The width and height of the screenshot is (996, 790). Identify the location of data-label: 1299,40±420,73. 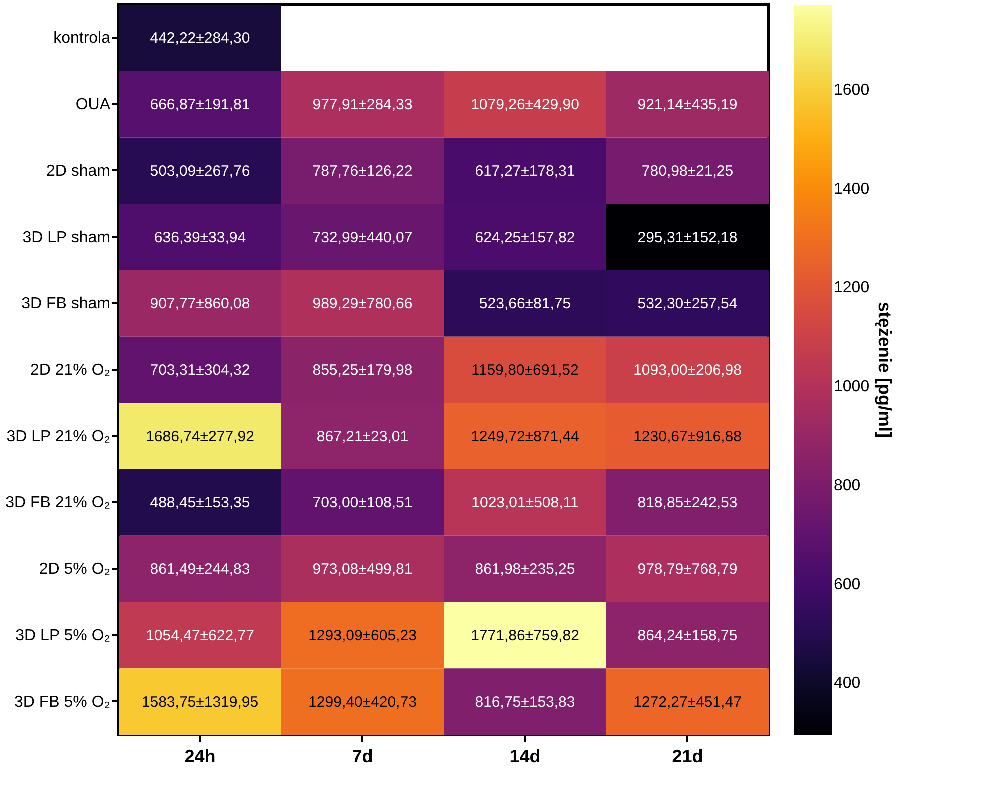
(362, 702).